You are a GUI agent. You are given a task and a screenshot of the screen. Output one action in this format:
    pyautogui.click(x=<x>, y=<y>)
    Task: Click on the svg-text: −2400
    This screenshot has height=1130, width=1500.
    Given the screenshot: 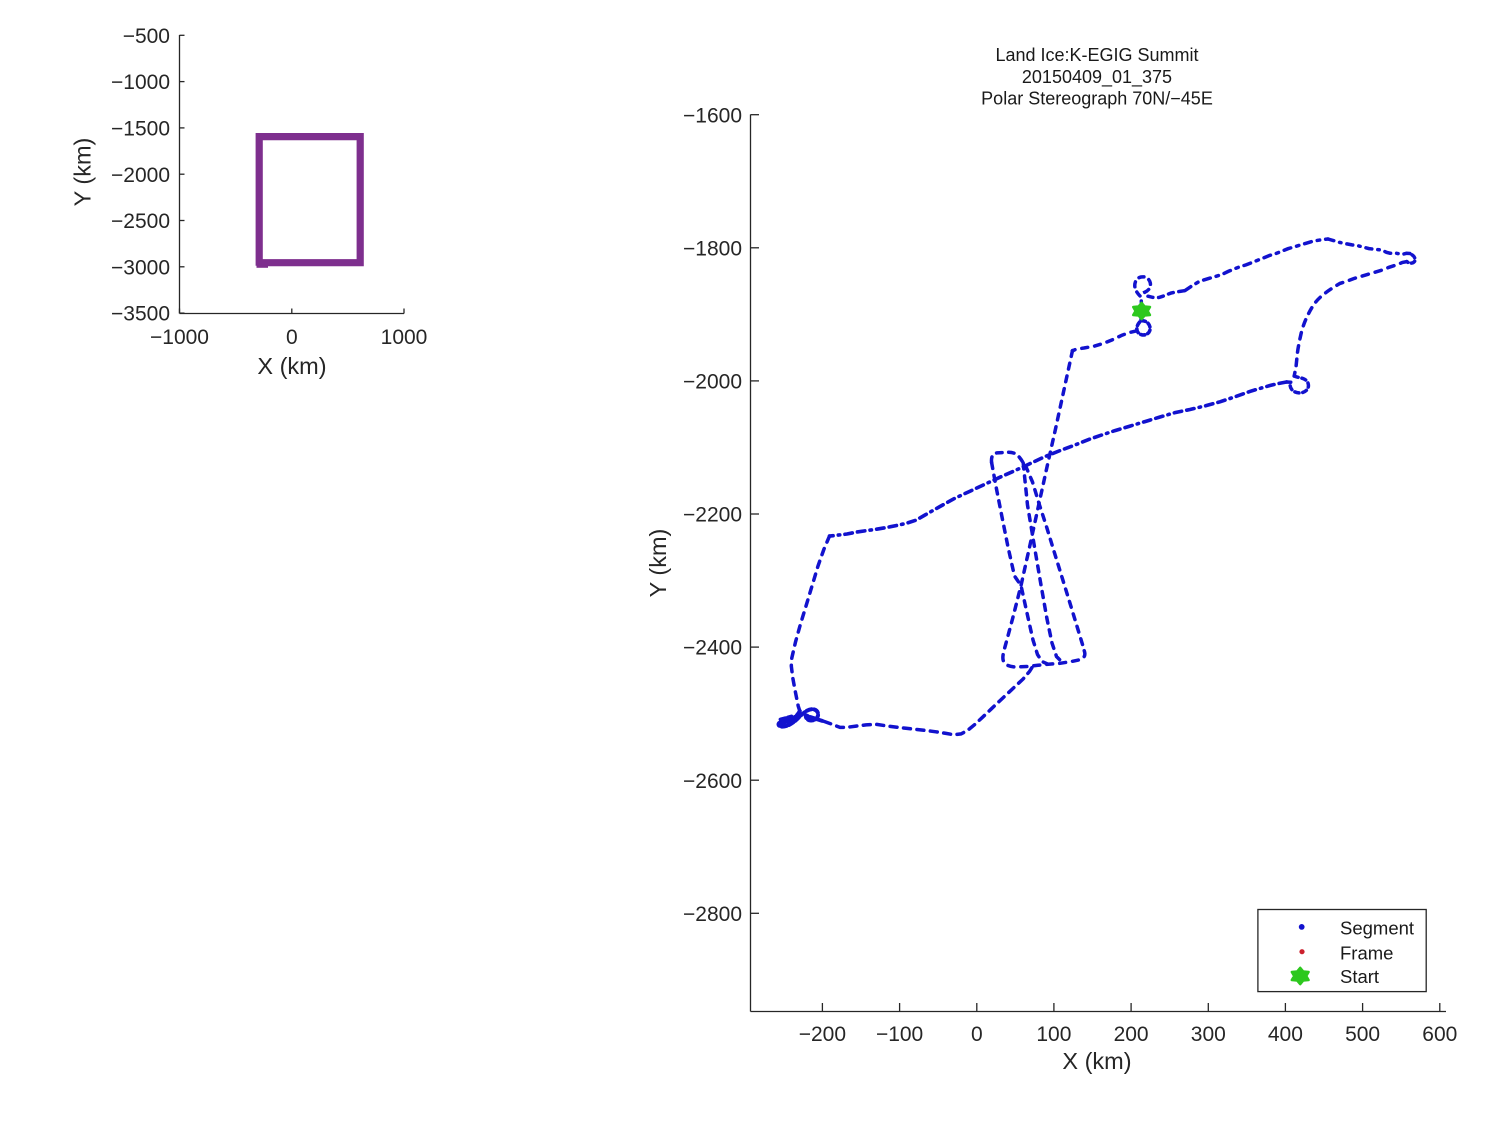 What is the action you would take?
    pyautogui.click(x=712, y=648)
    